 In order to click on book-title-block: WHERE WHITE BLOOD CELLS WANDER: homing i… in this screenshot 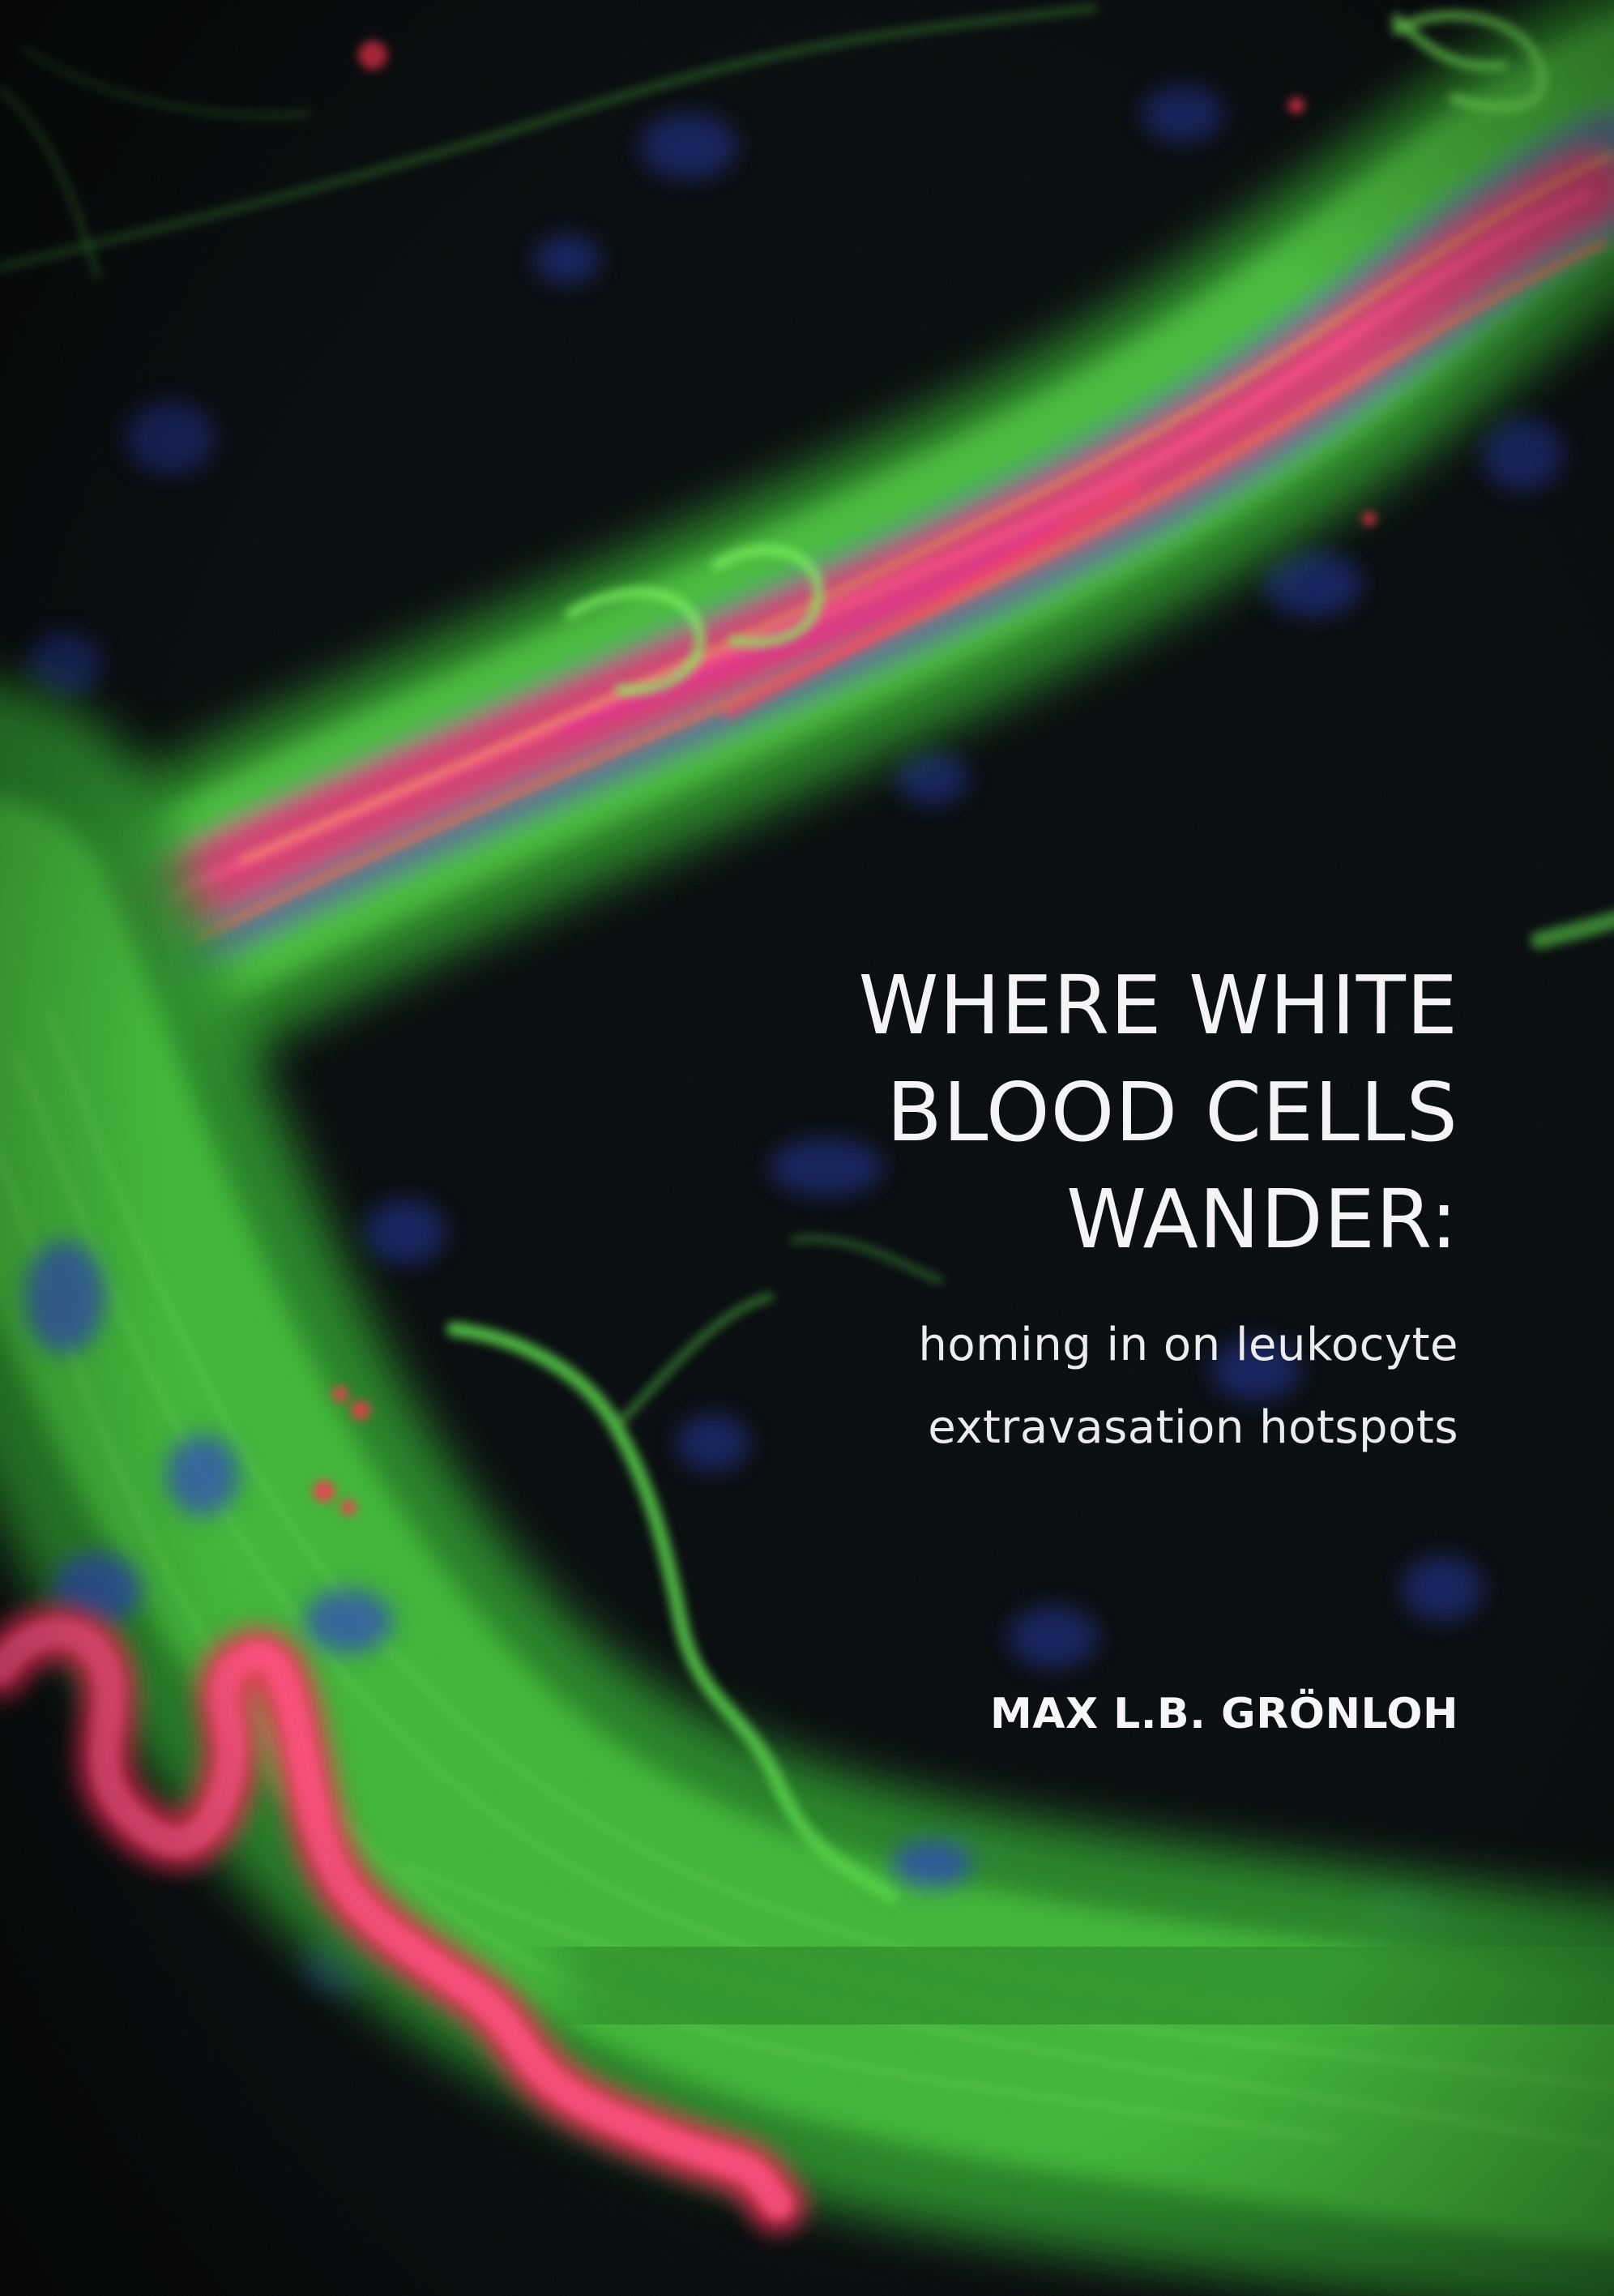, I will do `click(1012, 1210)`.